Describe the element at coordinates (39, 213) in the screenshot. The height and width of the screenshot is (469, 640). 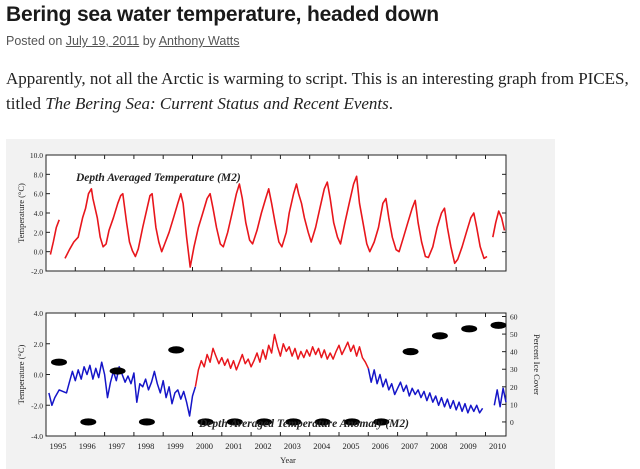
I see `top-y-tick-label: 4.0` at that location.